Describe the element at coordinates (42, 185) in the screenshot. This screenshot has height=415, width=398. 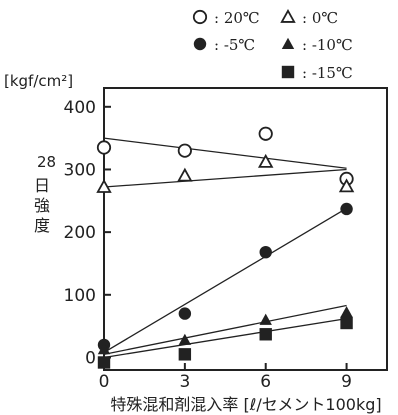
I see `y-axis-label-char: 日` at that location.